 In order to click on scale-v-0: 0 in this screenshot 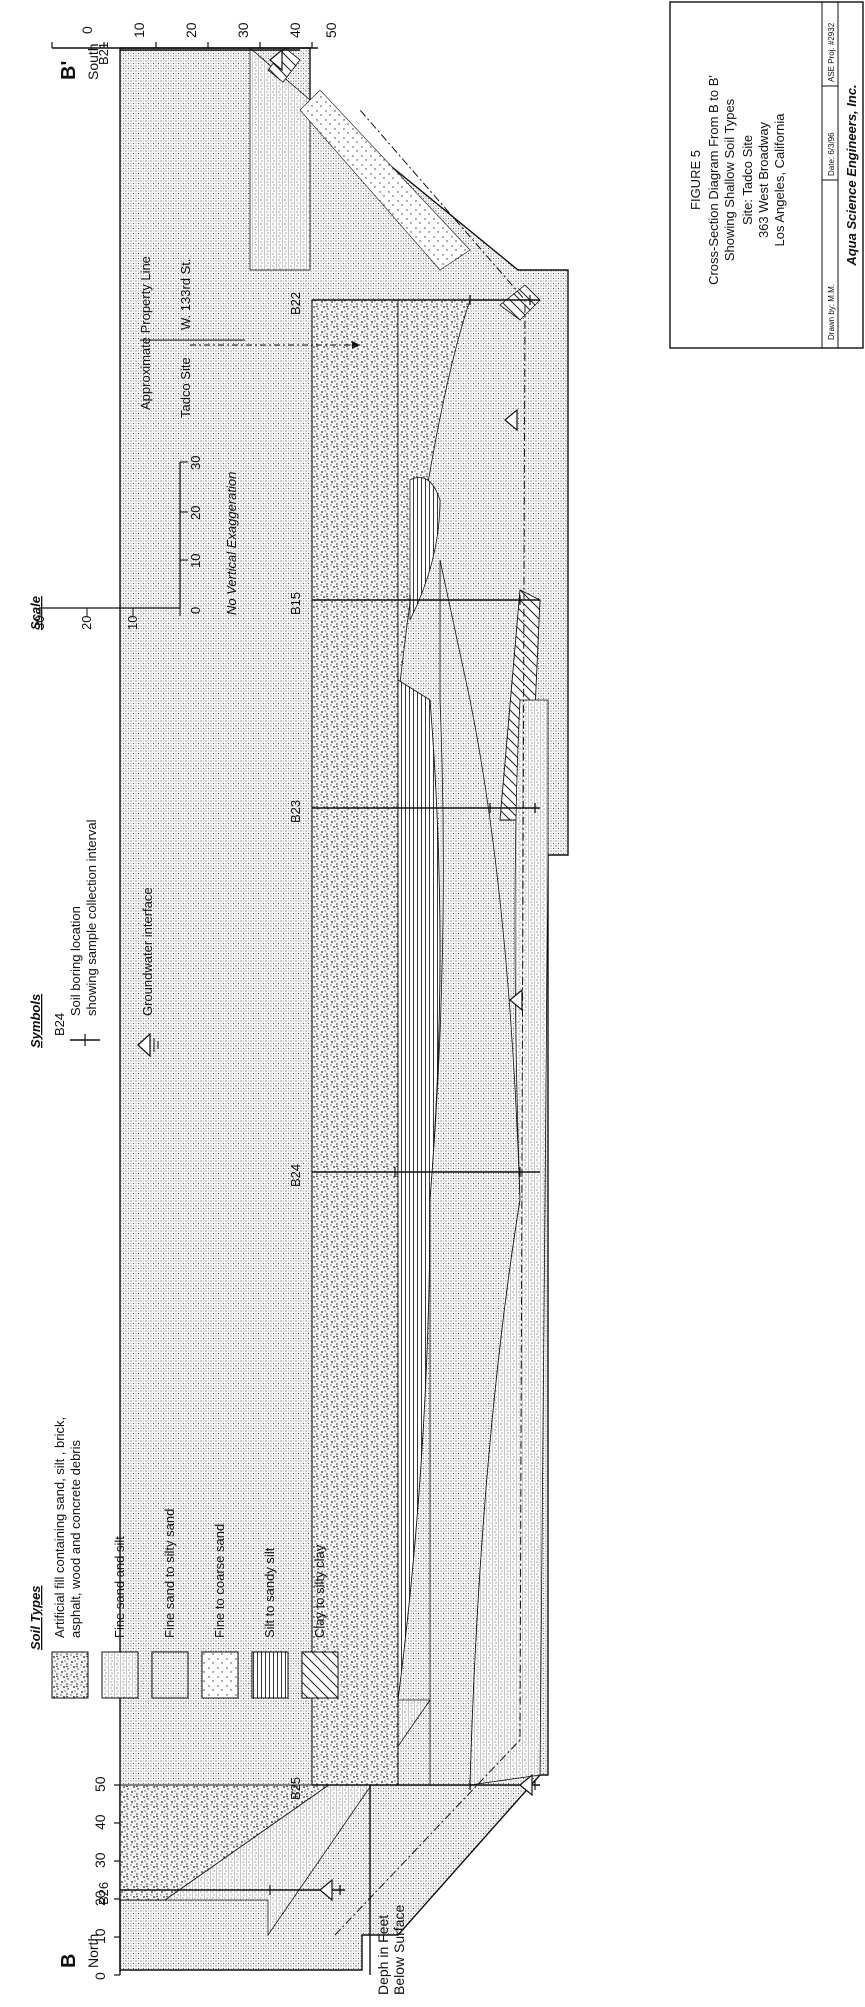, I will do `click(195, 610)`.